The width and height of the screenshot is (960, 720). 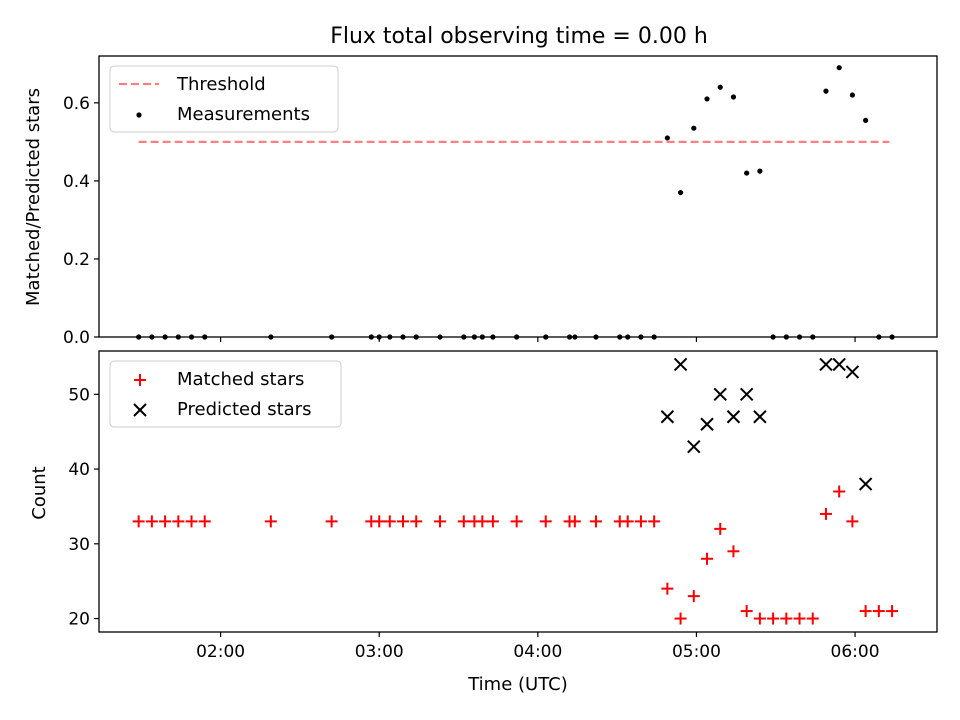 What do you see at coordinates (240, 379) in the screenshot?
I see `matched-legend-label: Matched stars` at bounding box center [240, 379].